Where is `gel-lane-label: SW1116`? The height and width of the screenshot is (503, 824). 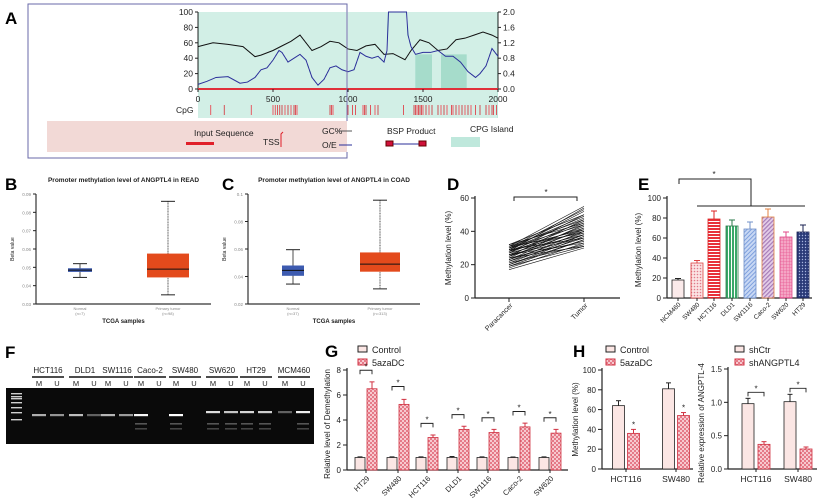 gel-lane-label: SW1116 is located at coordinates (117, 370).